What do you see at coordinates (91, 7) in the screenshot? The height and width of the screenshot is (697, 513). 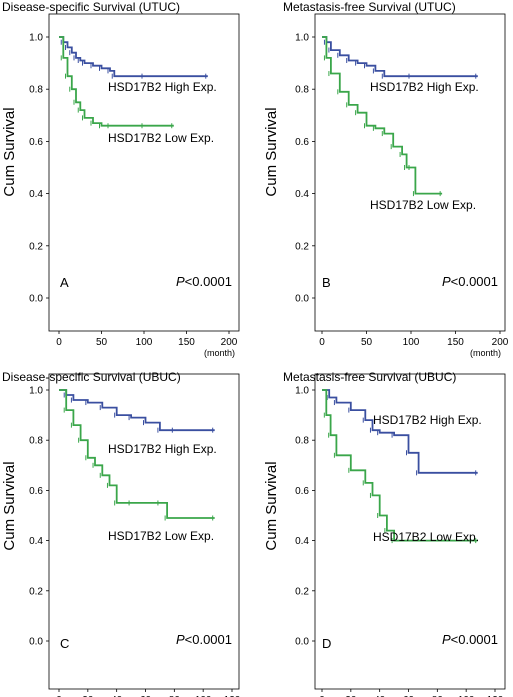 I see `panel-title: Disease-specific Survival (UTUC)` at bounding box center [91, 7].